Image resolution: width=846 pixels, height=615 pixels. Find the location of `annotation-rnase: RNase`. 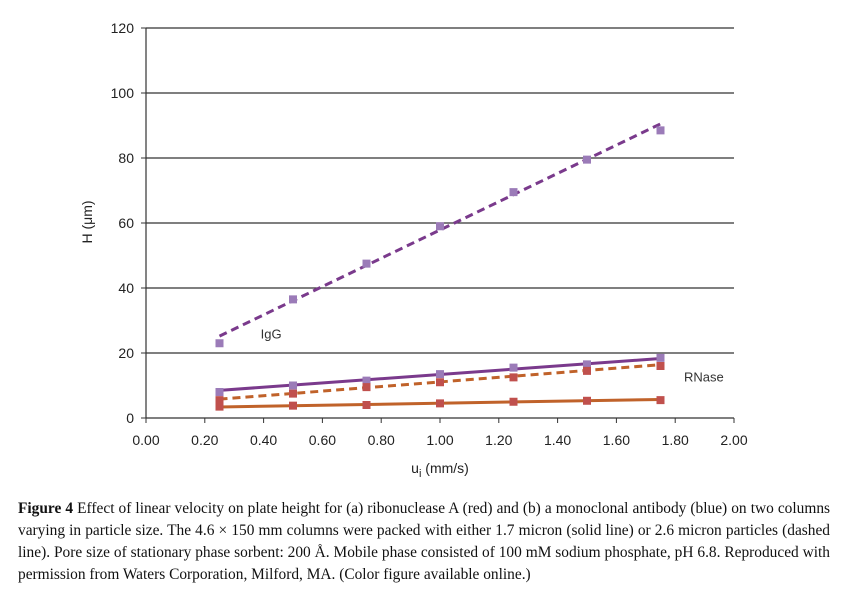

annotation-rnase: RNase is located at coordinates (704, 377).